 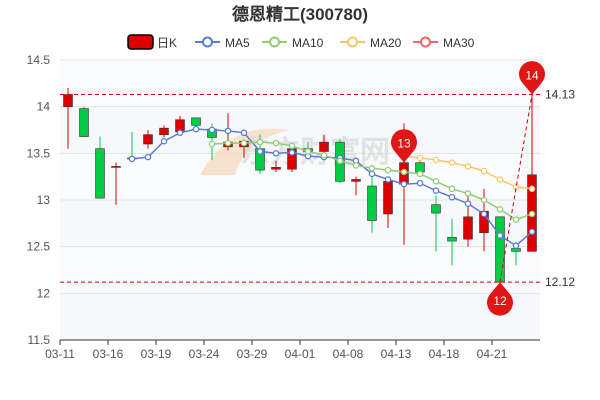 I want to click on y-tick-label: 12, so click(x=44, y=293).